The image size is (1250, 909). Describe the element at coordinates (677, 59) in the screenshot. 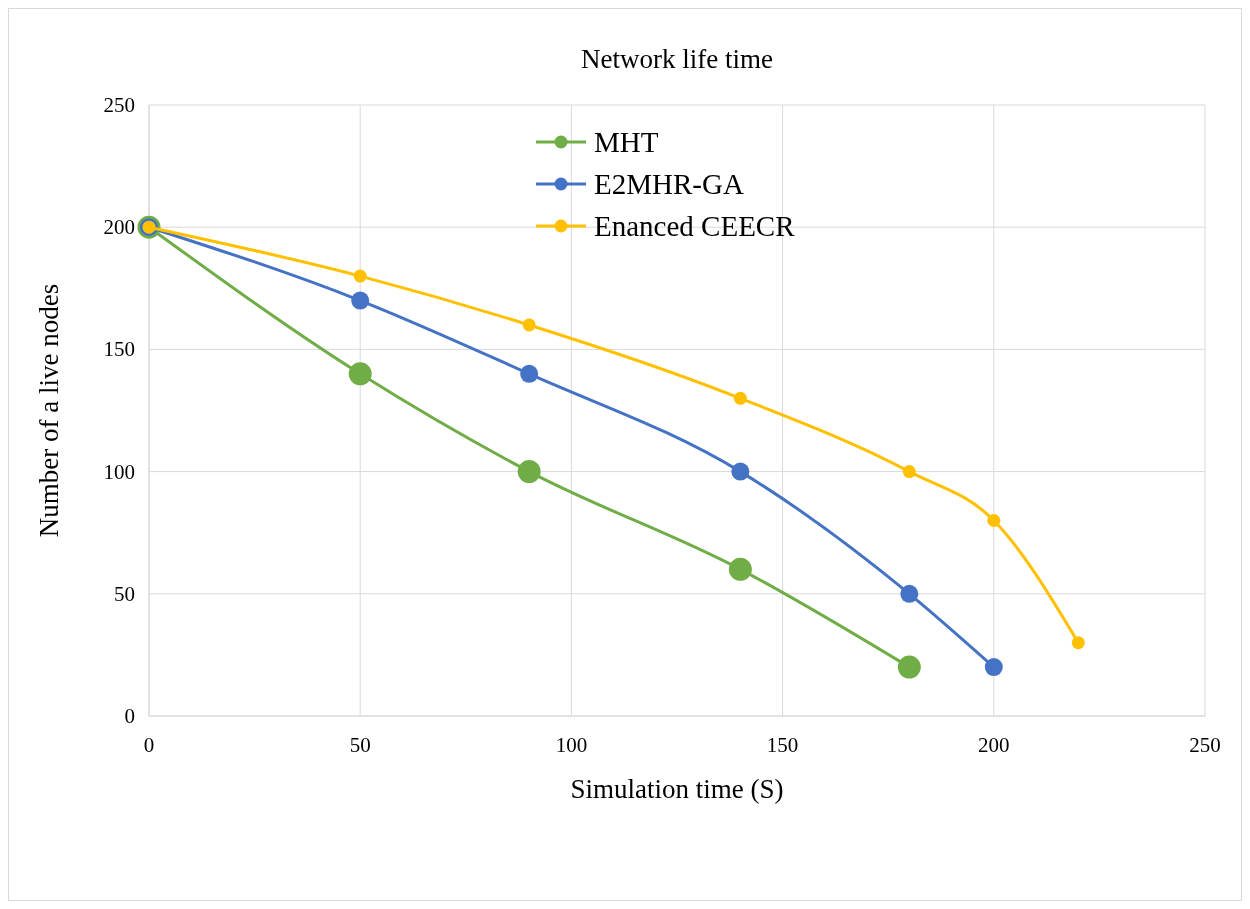

I see `chart-title: Network life time` at that location.